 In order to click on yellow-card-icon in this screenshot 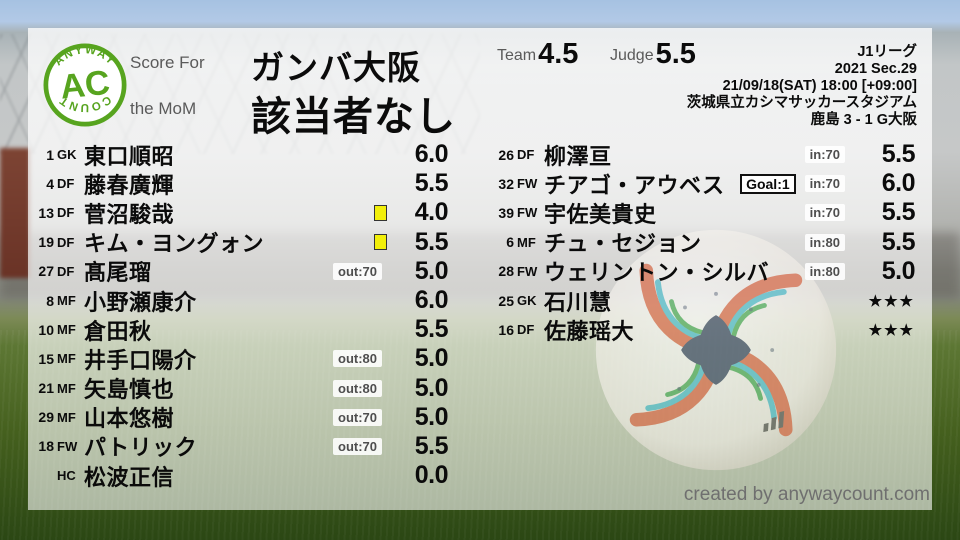, I will do `click(380, 242)`.